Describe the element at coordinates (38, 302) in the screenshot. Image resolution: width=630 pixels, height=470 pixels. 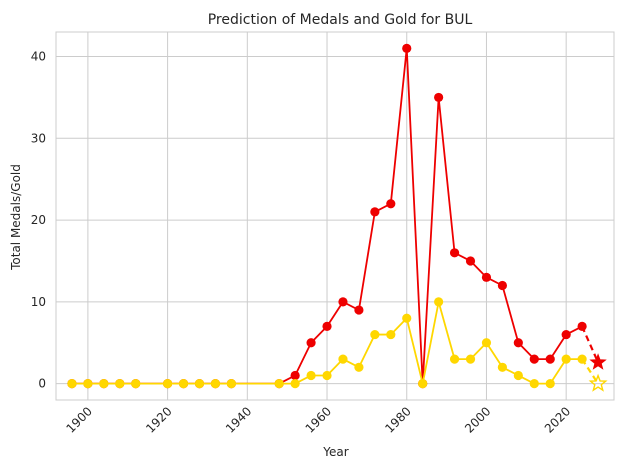
I see `y-tick-label: 10` at that location.